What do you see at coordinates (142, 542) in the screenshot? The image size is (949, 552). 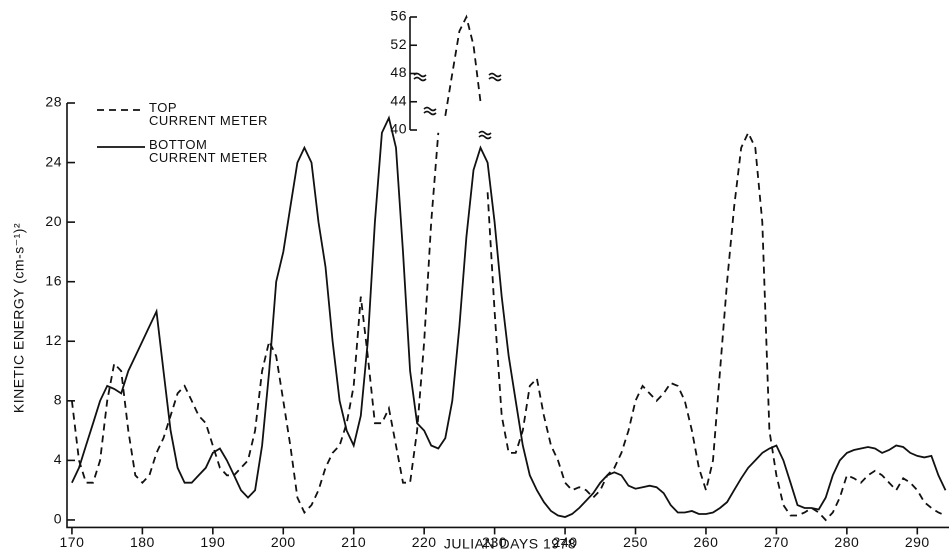 I see `x-tick-label: 180` at bounding box center [142, 542].